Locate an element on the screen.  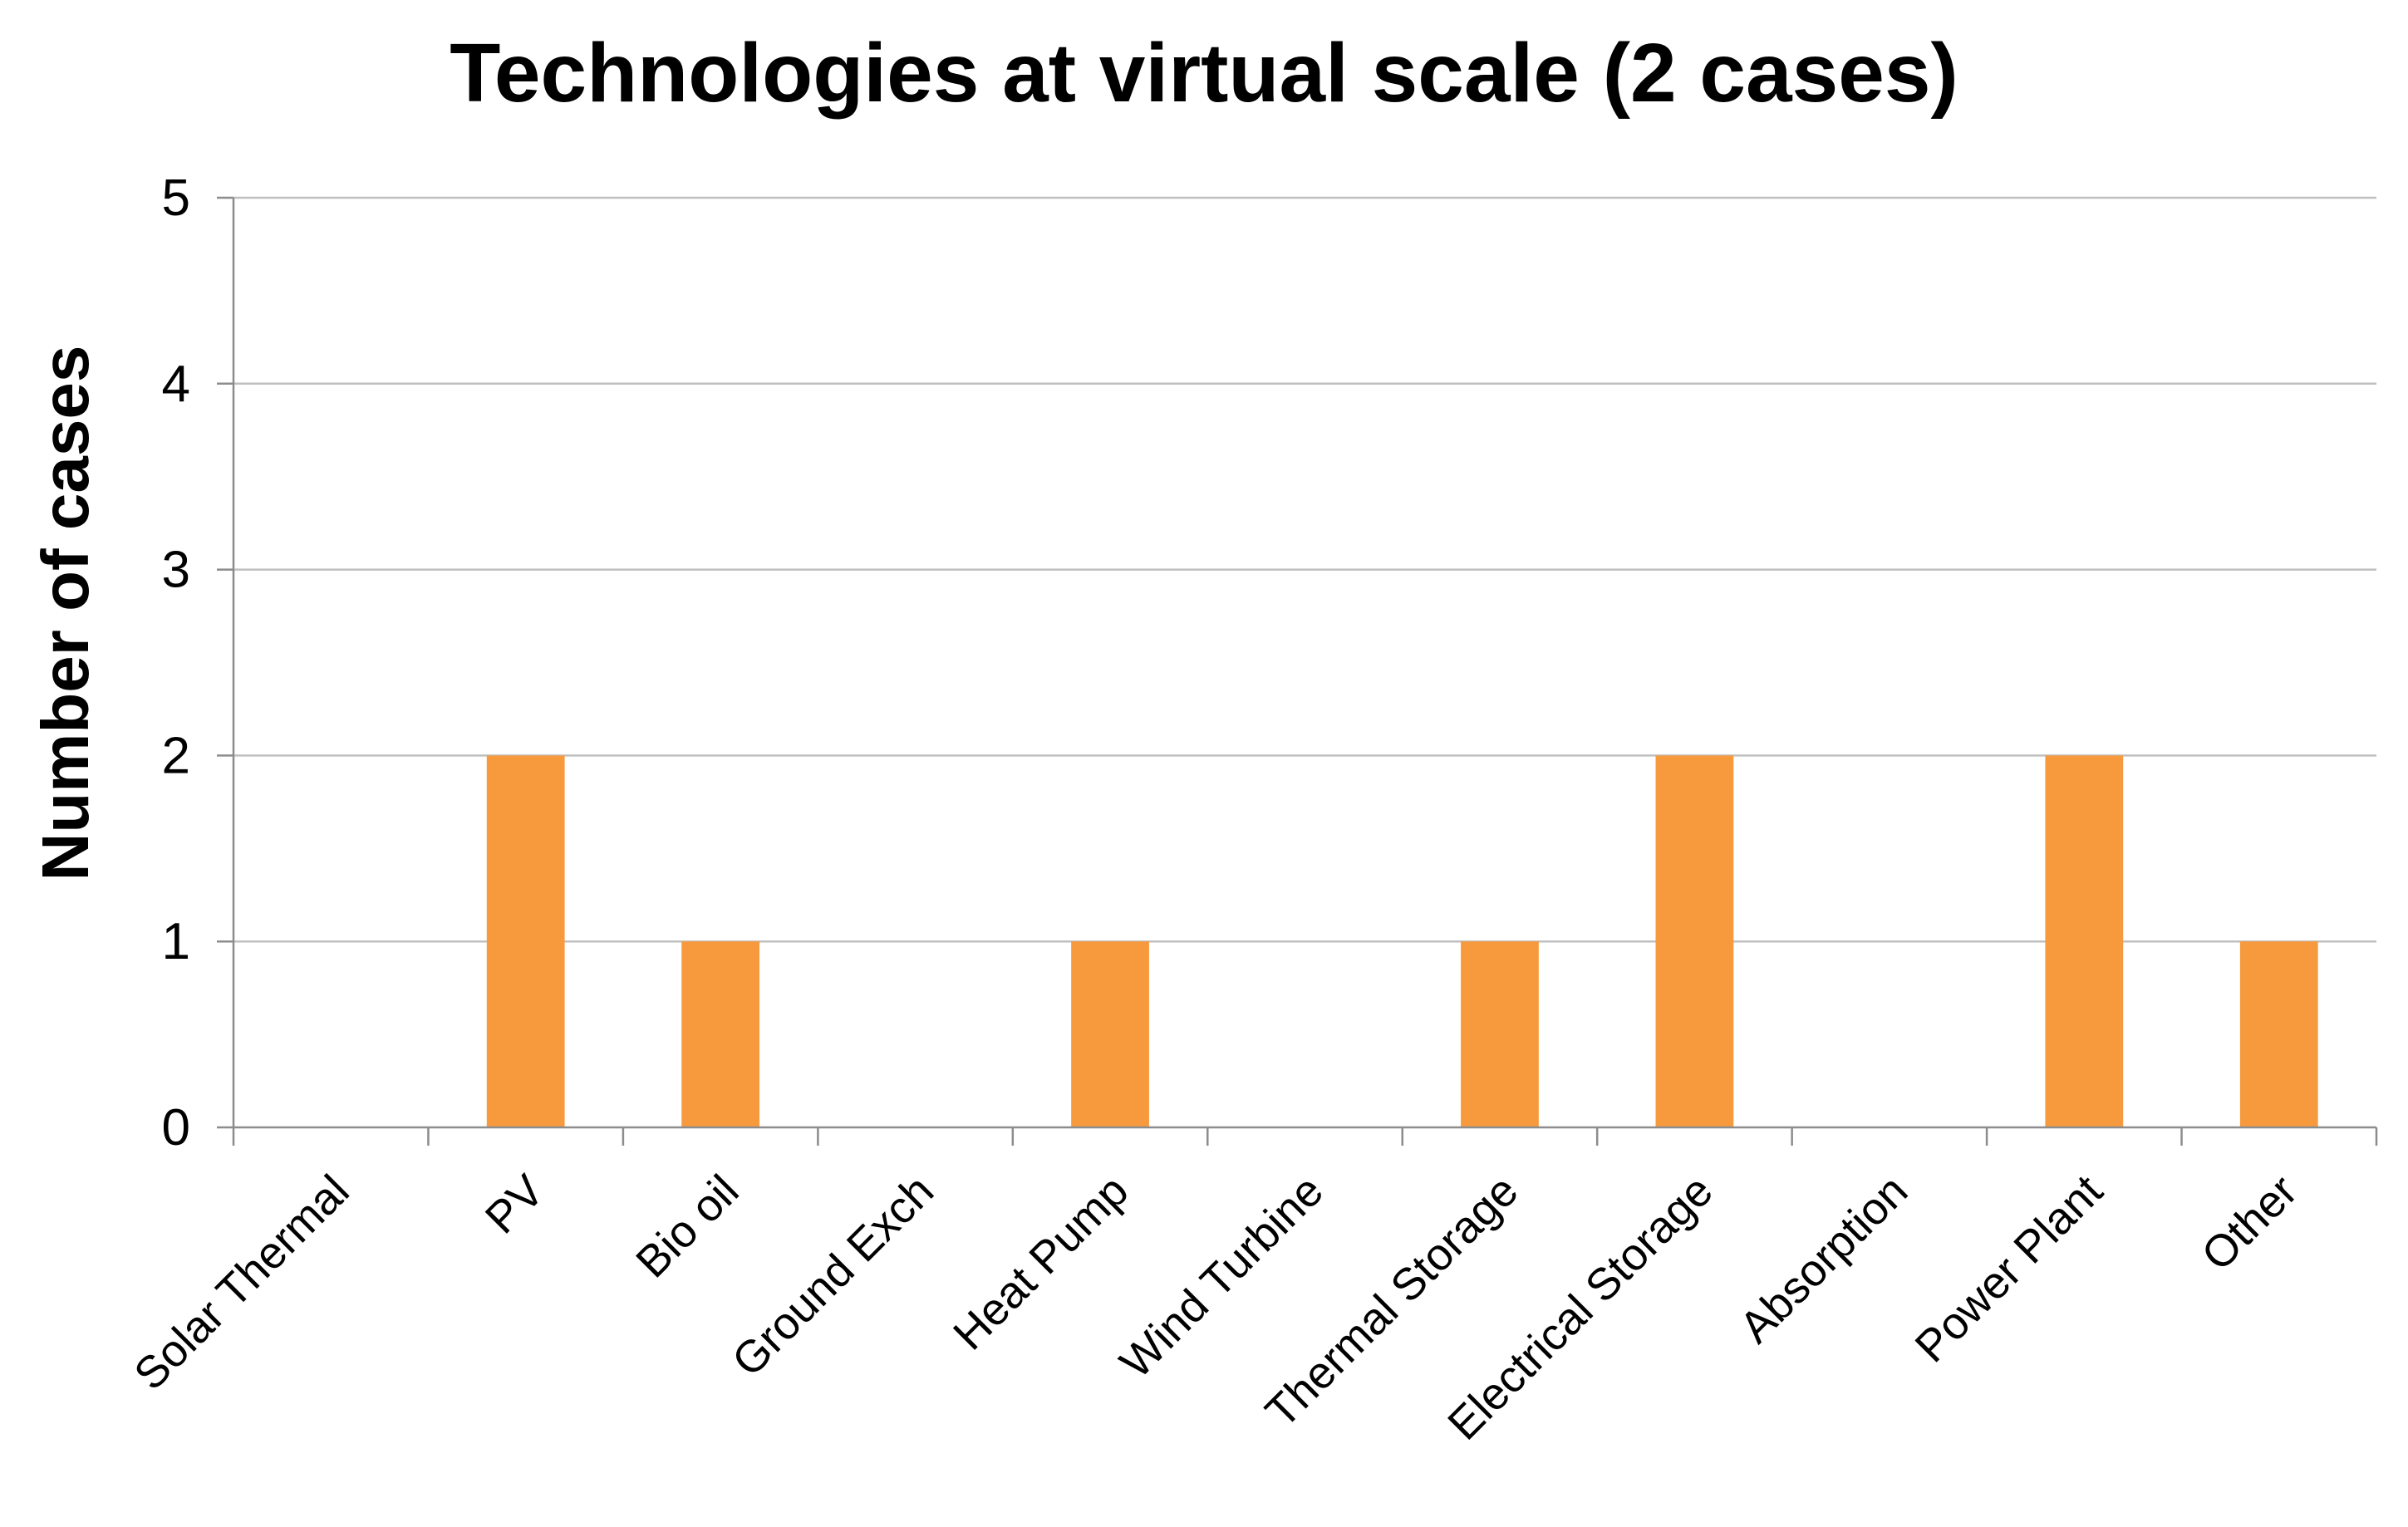
y-tick-label: 5 is located at coordinates (176, 198).